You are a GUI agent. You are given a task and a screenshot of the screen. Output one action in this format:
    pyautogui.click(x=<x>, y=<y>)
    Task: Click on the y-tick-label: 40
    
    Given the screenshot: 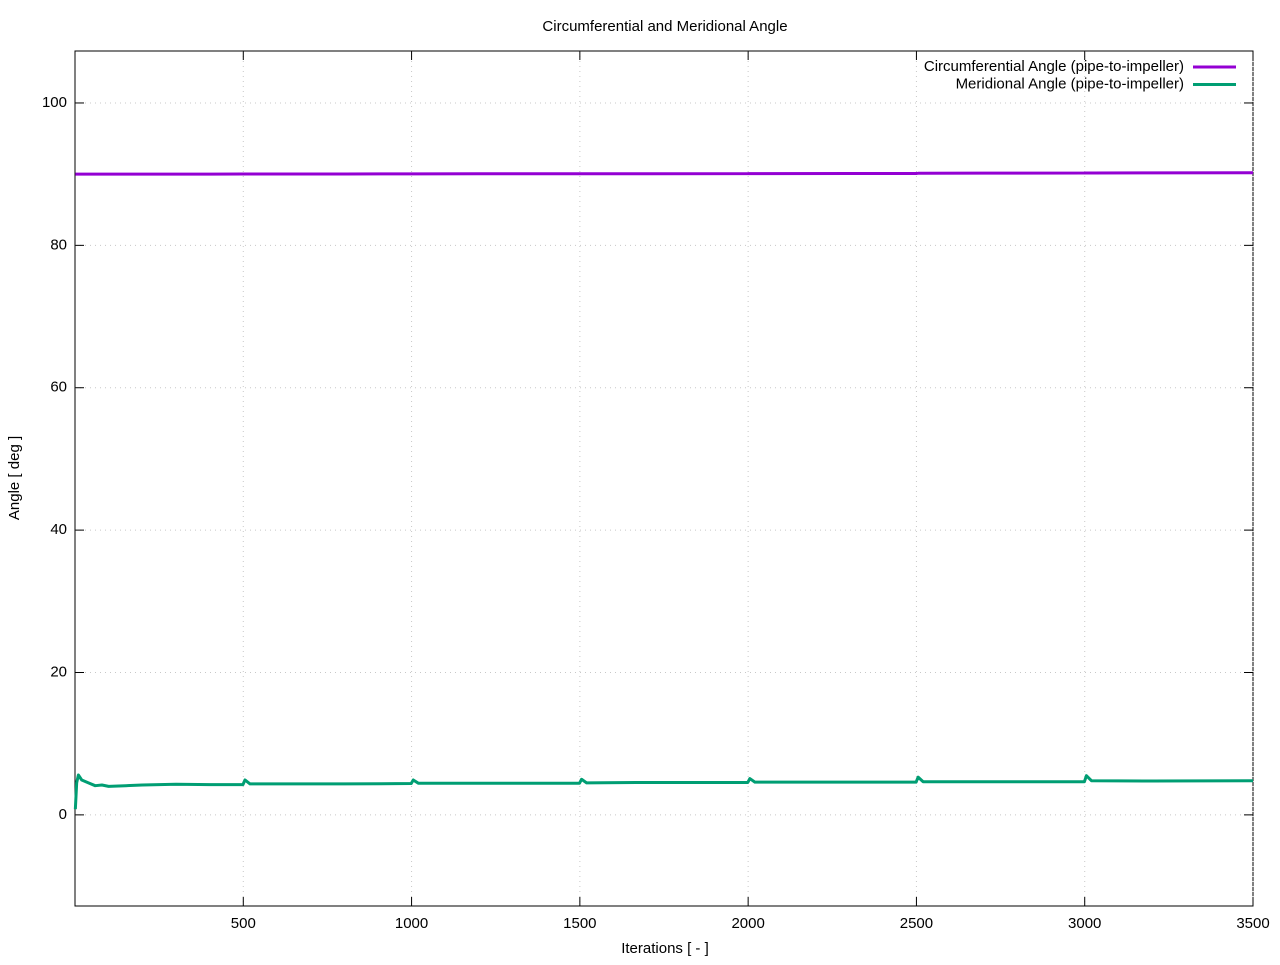 What is the action you would take?
    pyautogui.click(x=58, y=529)
    